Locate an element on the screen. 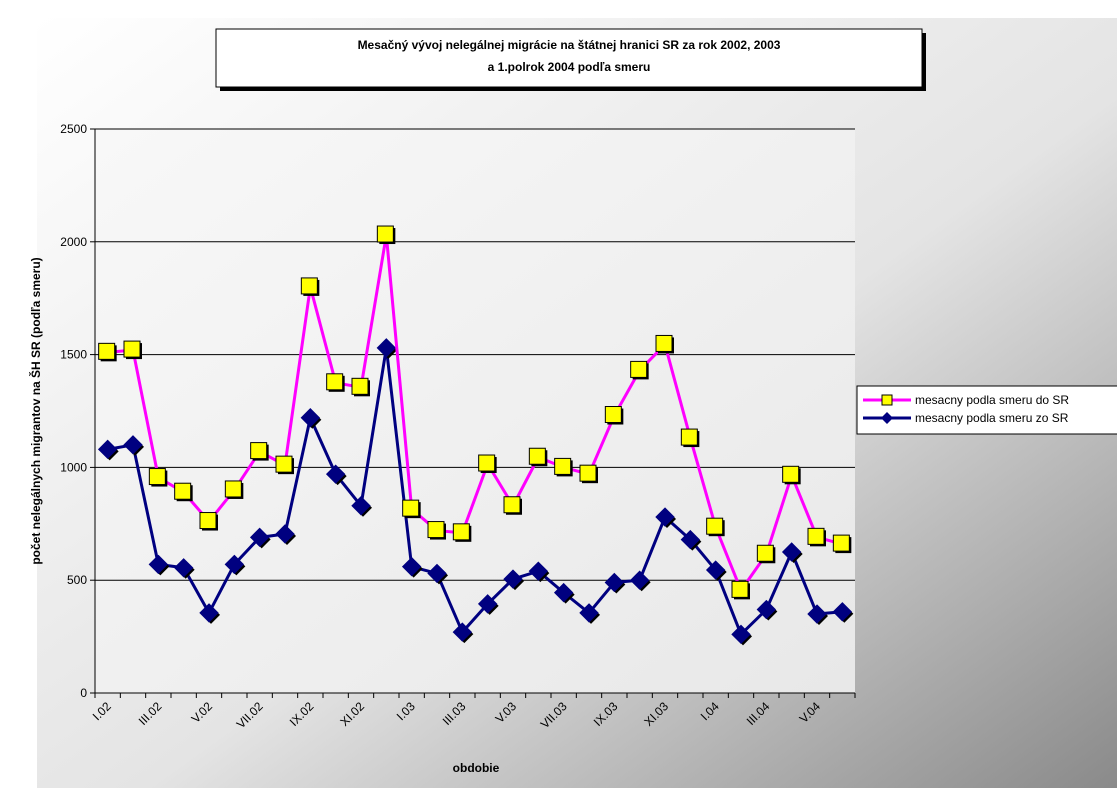 The height and width of the screenshot is (788, 1117). legend-box is located at coordinates (986, 410).